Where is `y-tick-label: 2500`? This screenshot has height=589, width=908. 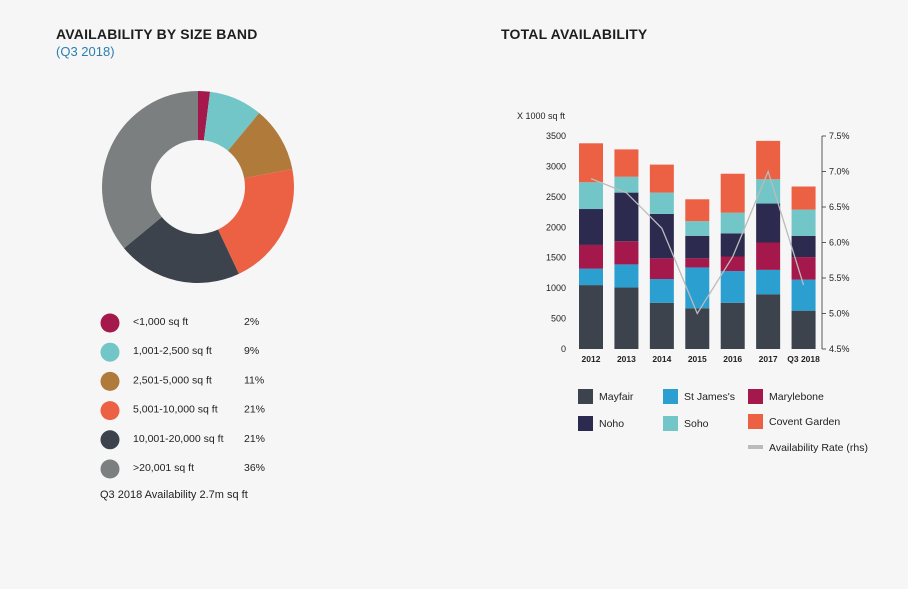 y-tick-label: 2500 is located at coordinates (556, 197).